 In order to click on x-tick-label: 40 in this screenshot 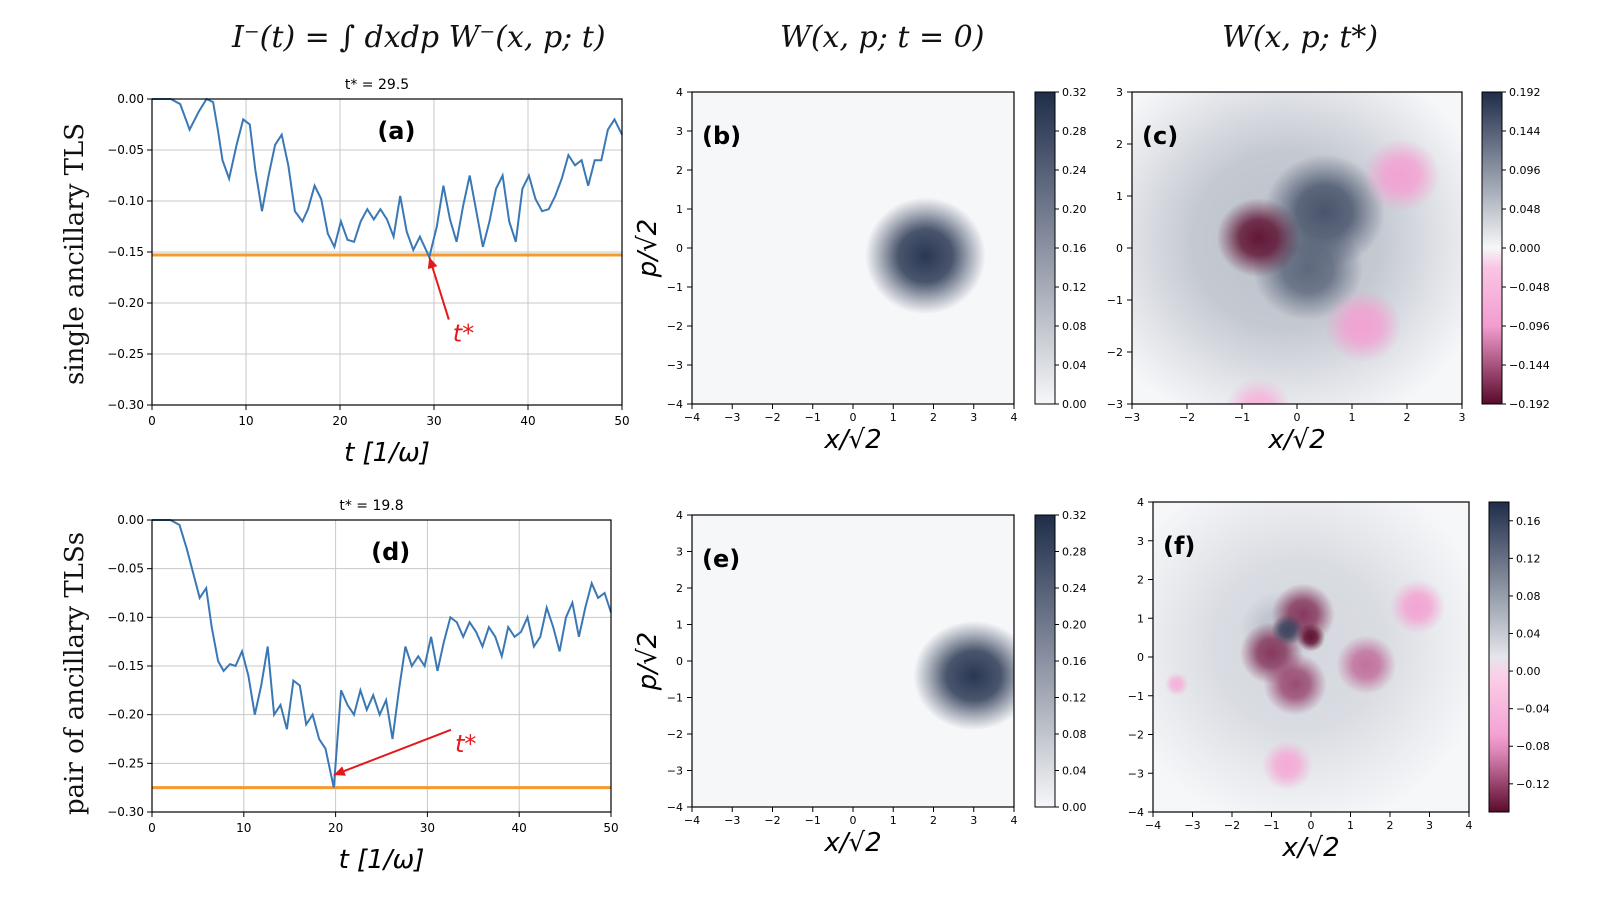, I will do `click(527, 421)`.